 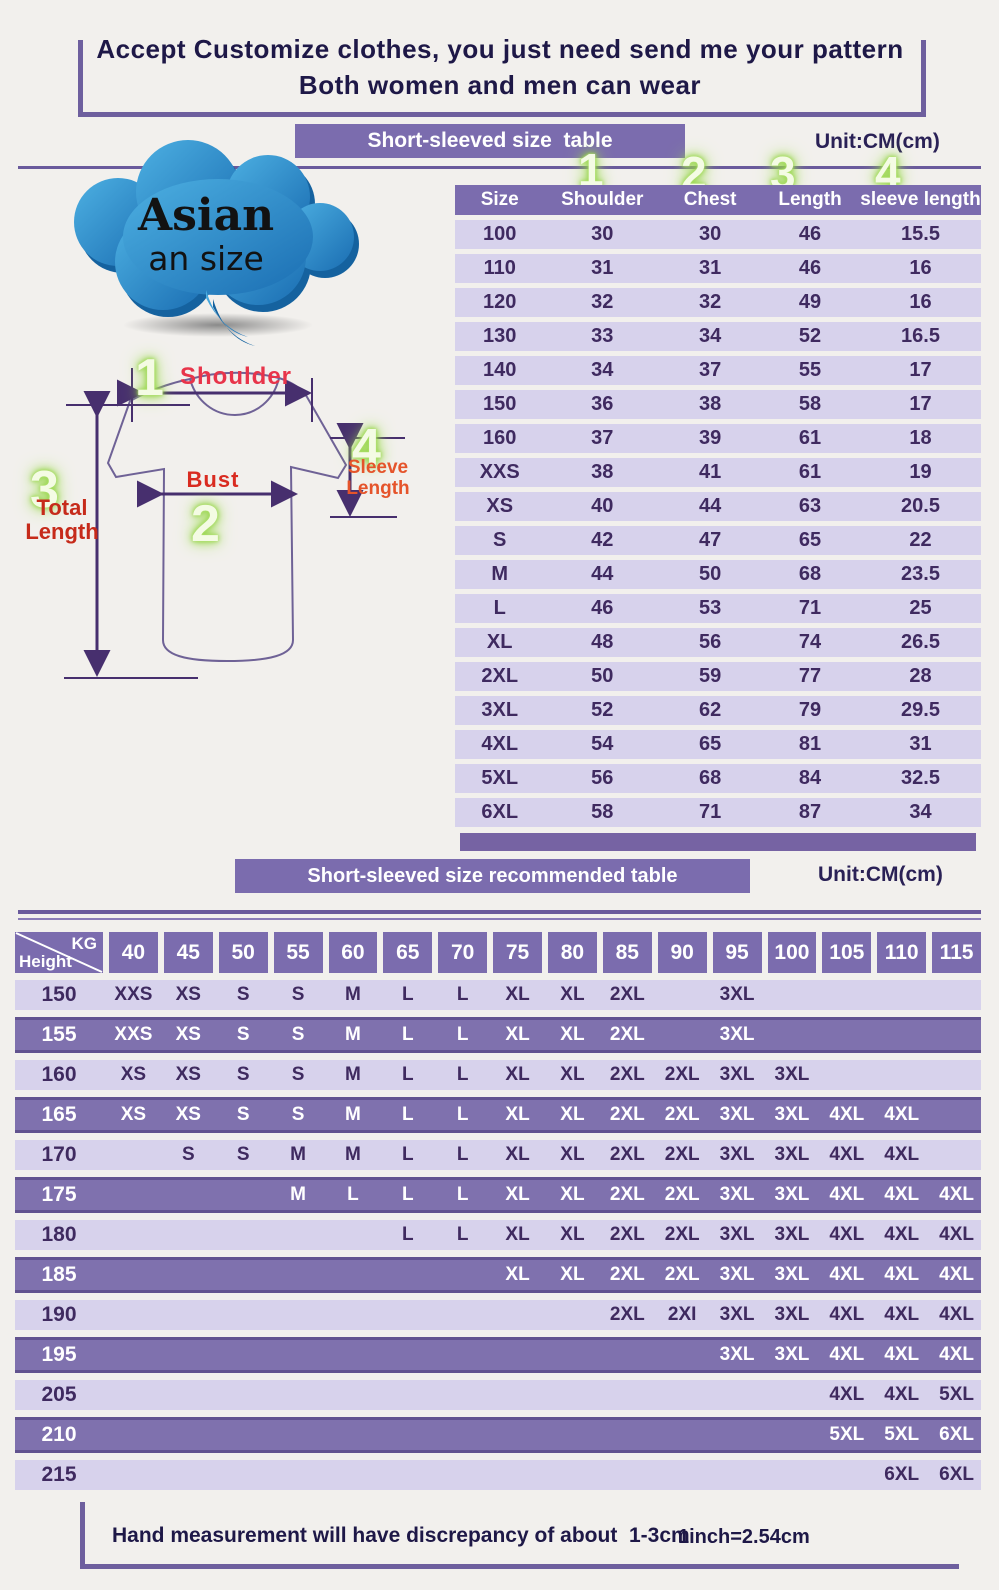 I want to click on weight-header-cell: 40, so click(x=133, y=952).